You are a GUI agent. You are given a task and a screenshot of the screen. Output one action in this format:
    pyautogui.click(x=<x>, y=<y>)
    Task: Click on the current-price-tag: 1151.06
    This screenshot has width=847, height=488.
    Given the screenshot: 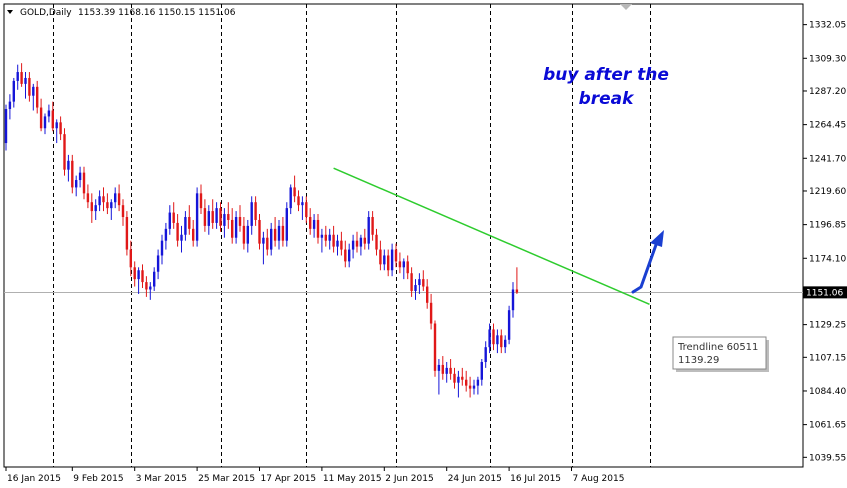 What is the action you would take?
    pyautogui.click(x=825, y=292)
    